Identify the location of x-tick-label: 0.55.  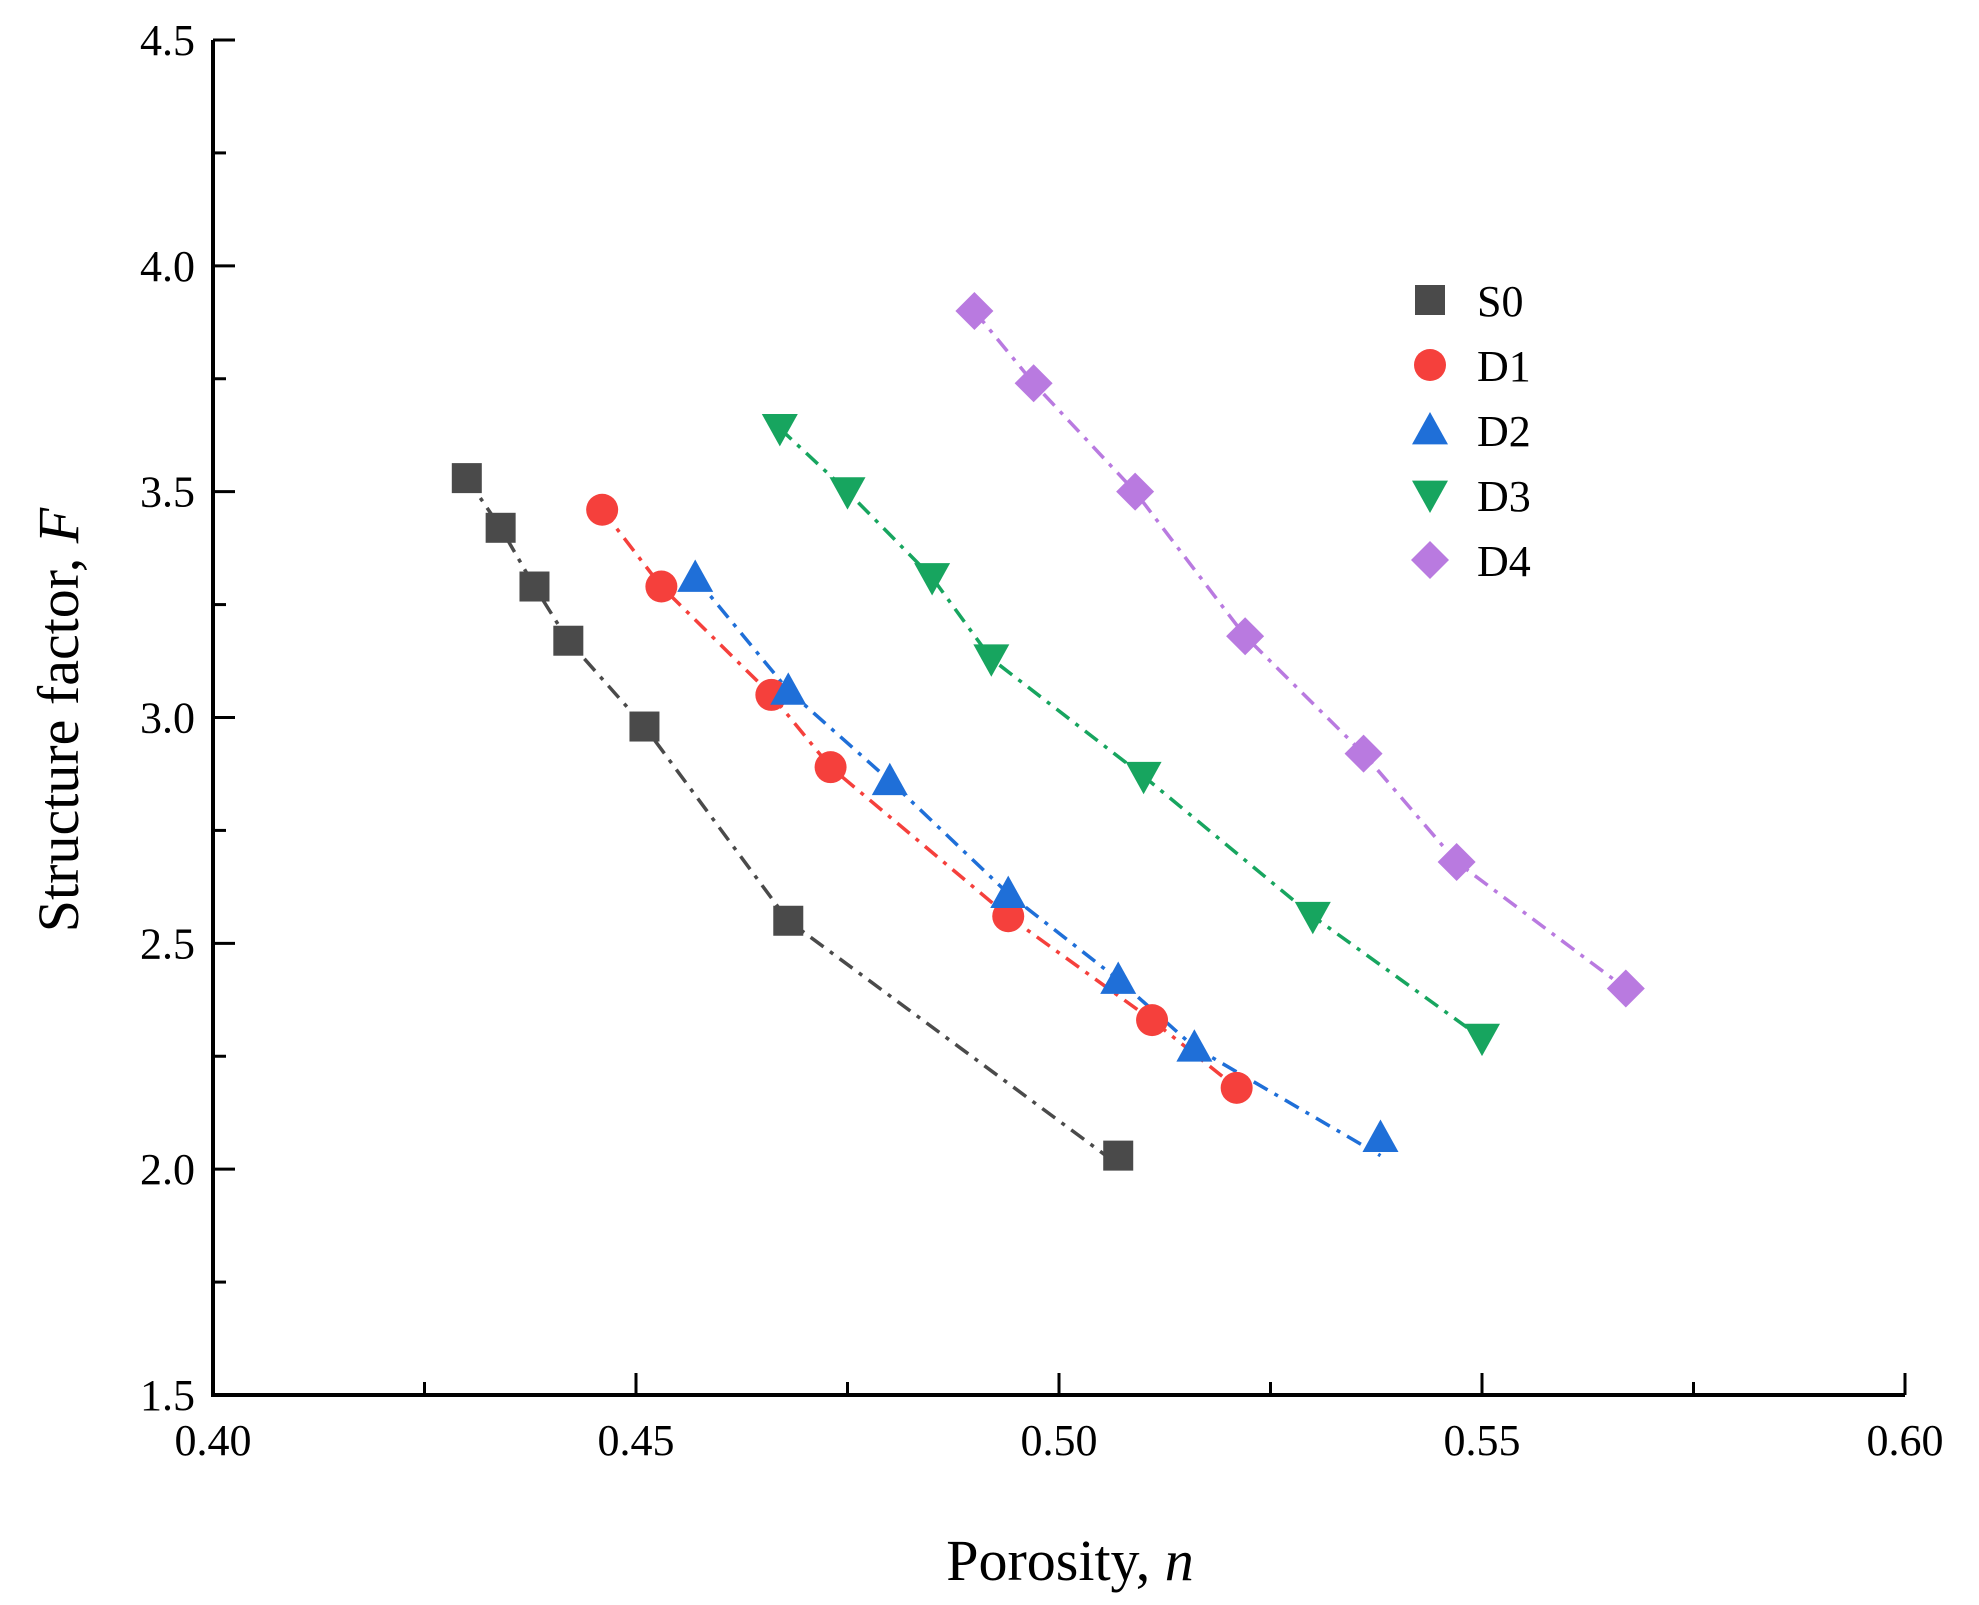
(1482, 1440).